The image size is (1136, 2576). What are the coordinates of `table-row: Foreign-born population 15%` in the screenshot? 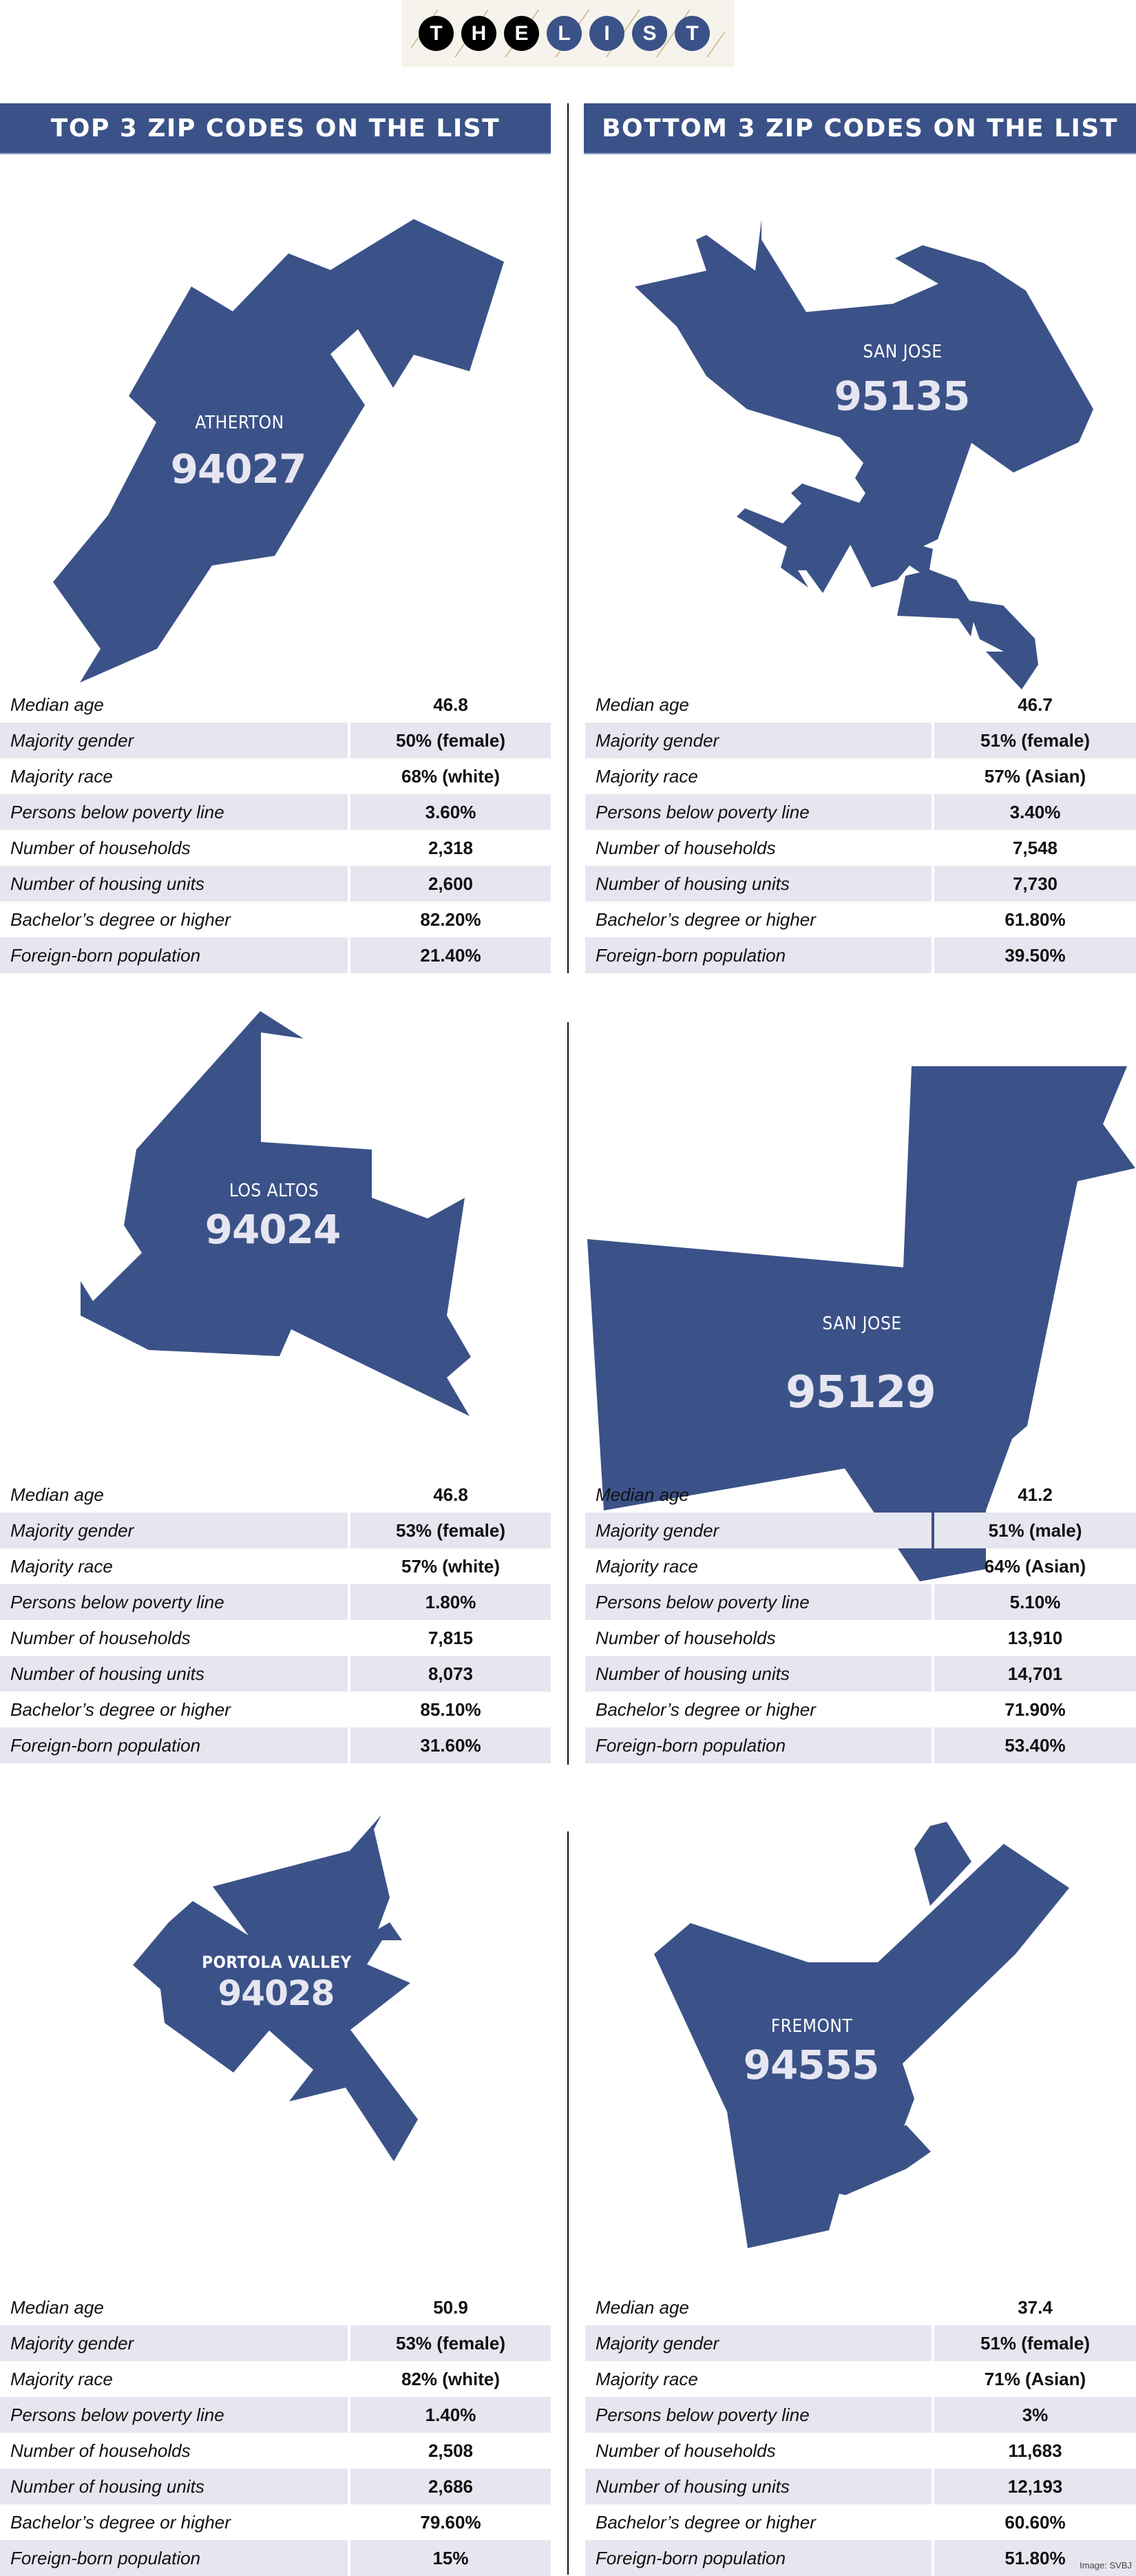 It's located at (275, 2558).